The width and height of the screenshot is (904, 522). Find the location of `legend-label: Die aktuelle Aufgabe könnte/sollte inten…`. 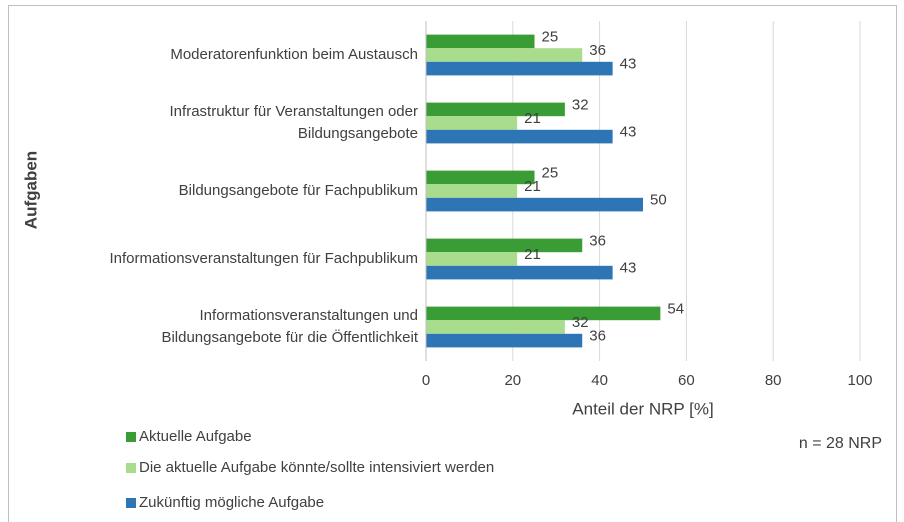

legend-label: Die aktuelle Aufgabe könnte/sollte inten… is located at coordinates (316, 467).